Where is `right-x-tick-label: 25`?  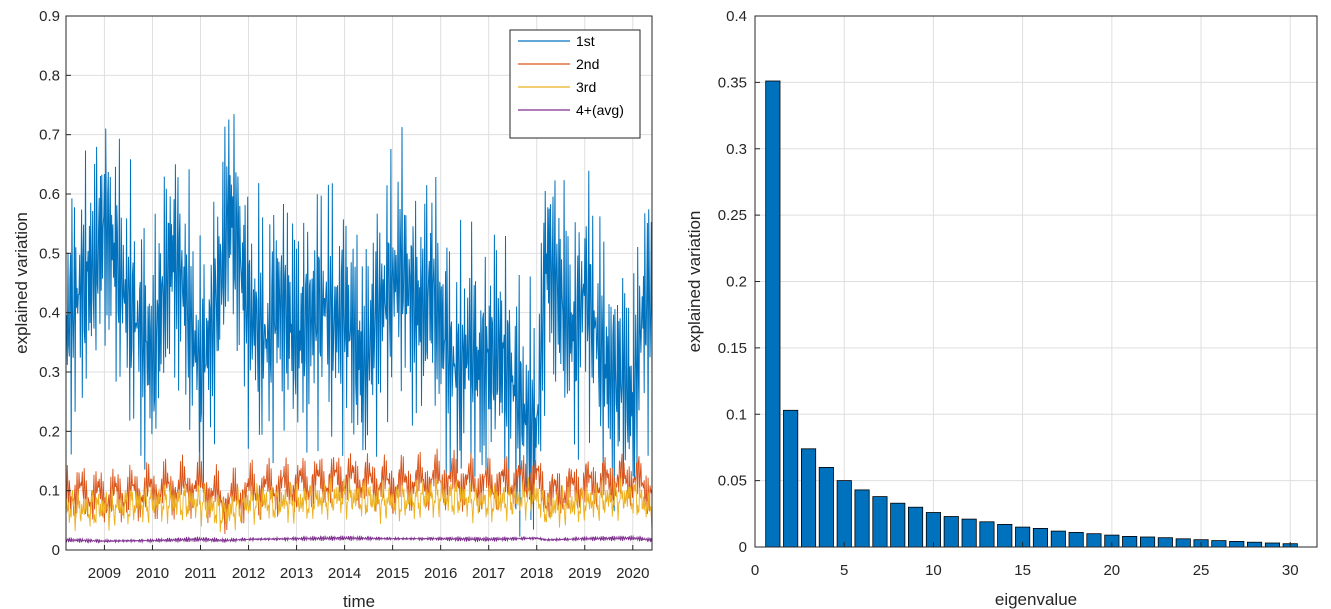 right-x-tick-label: 25 is located at coordinates (1201, 570).